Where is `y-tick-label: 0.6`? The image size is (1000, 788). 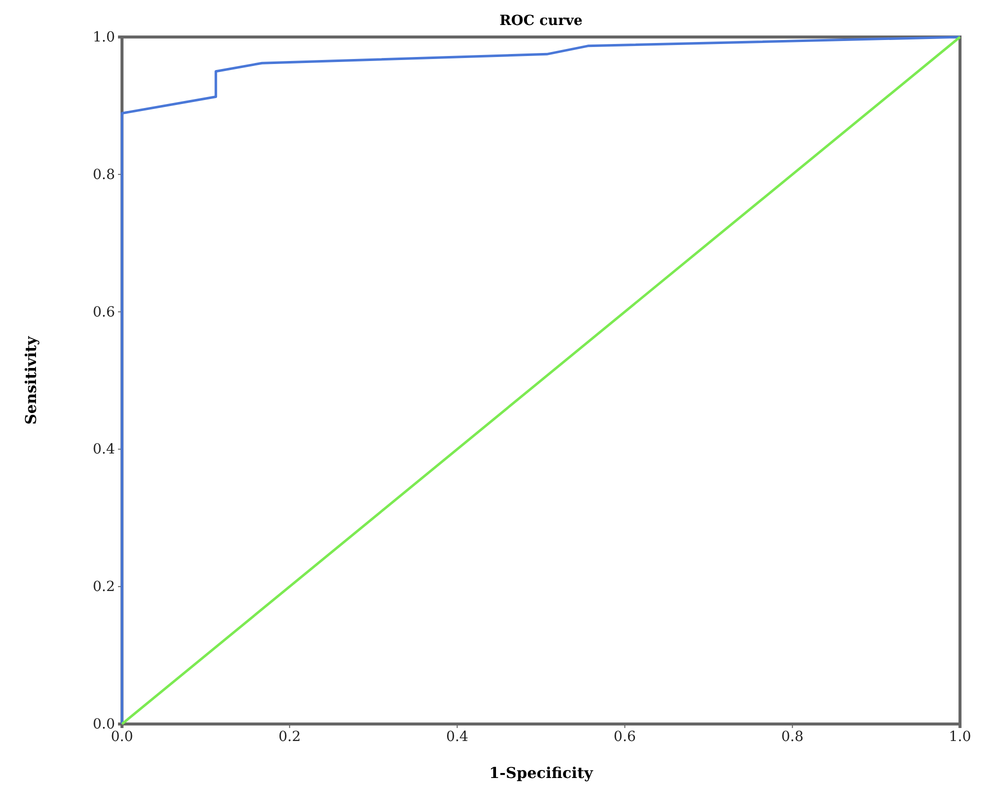
y-tick-label: 0.6 is located at coordinates (104, 312).